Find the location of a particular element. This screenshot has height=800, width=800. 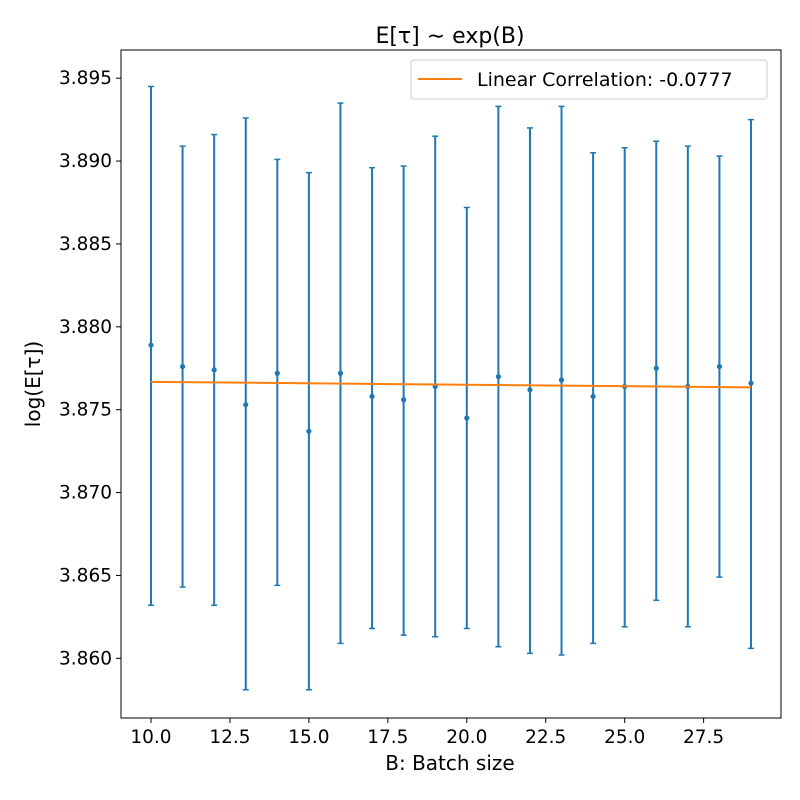

y-tick-label: 3.875 is located at coordinates (85, 410).